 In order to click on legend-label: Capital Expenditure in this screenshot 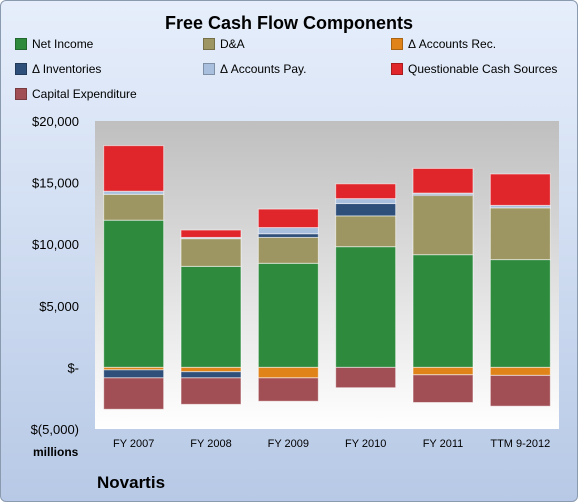, I will do `click(84, 94)`.